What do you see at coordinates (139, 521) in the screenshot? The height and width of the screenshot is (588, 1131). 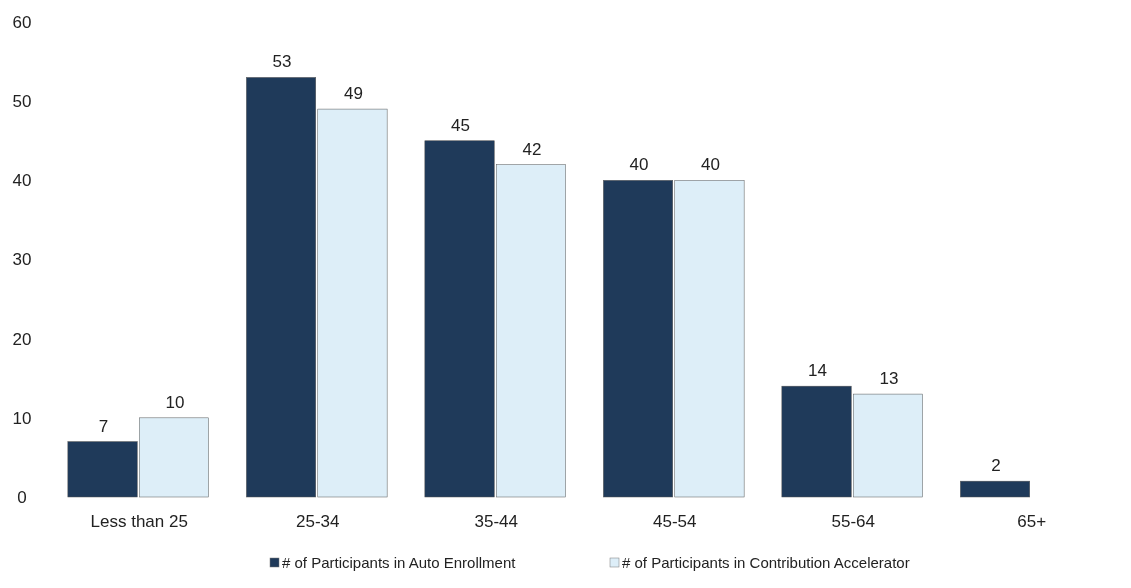 I see `x-tick-label: Less than 25` at bounding box center [139, 521].